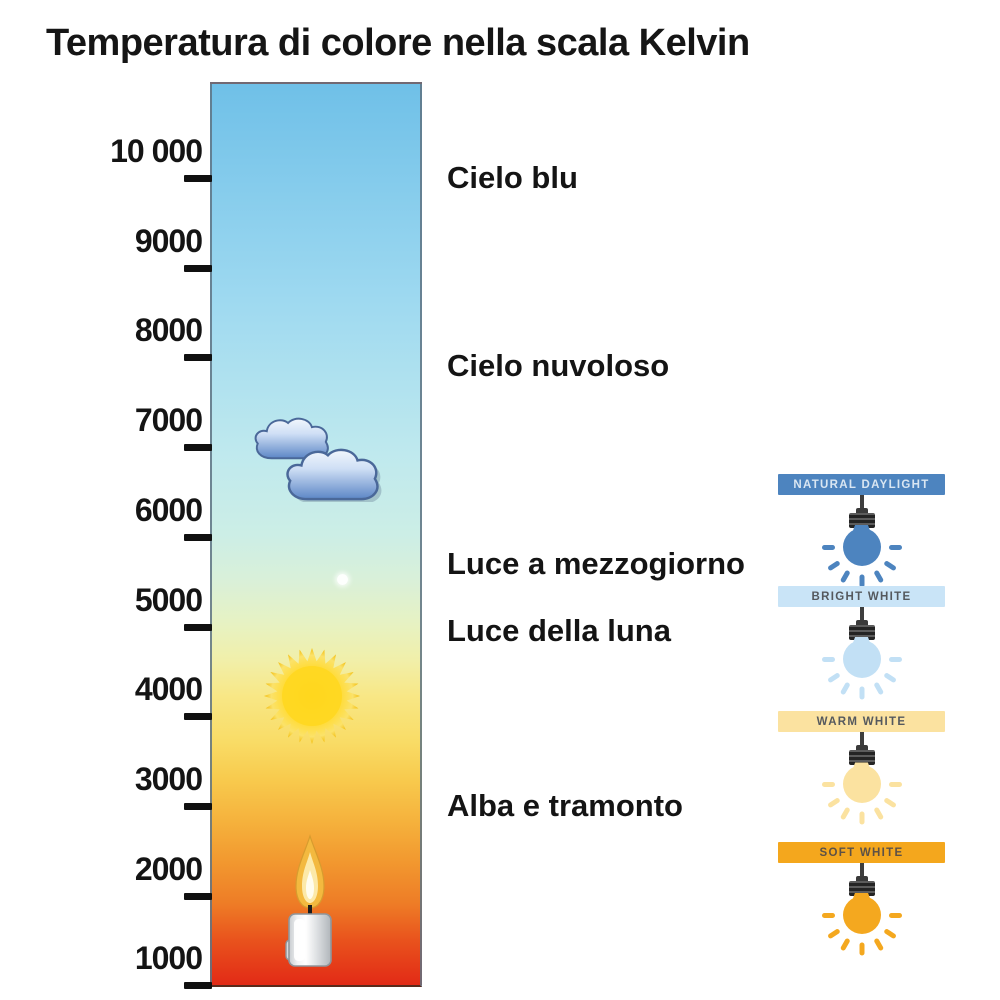 The image size is (1000, 1000). What do you see at coordinates (861, 484) in the screenshot?
I see `bulb-banner-label: NATURAL DAYLIGHT` at bounding box center [861, 484].